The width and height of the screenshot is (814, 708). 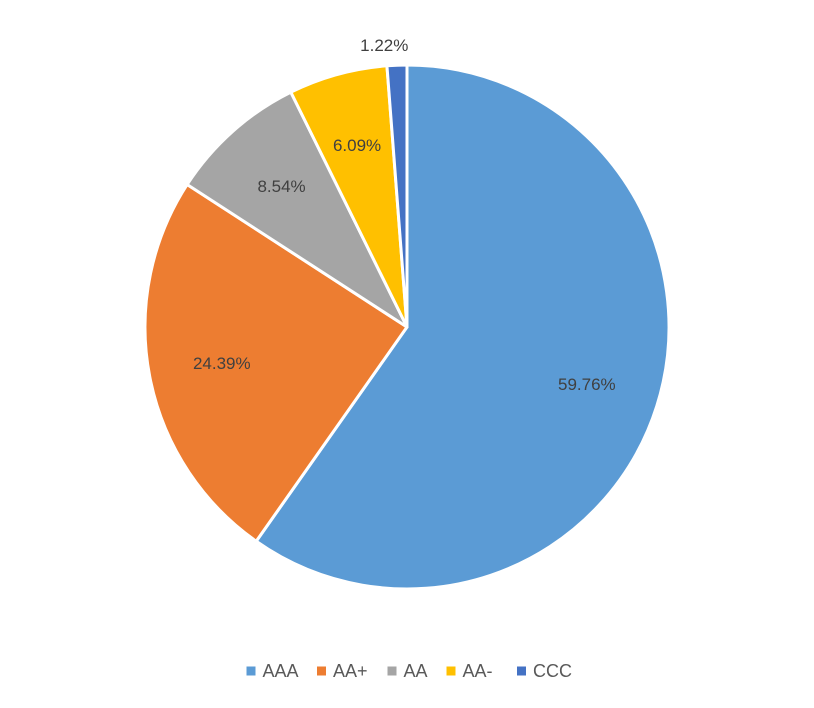 I want to click on legend-label: AA-, so click(x=478, y=671).